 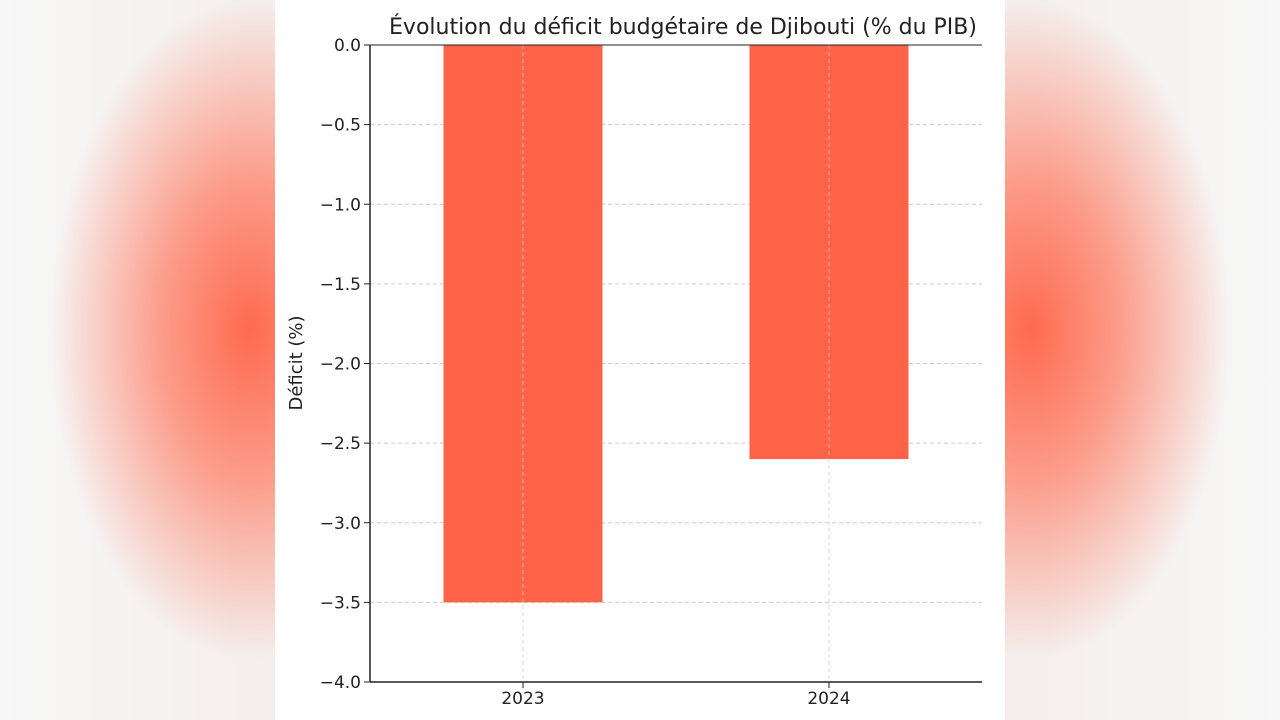 I want to click on x-tick-label: 2023, so click(x=522, y=699).